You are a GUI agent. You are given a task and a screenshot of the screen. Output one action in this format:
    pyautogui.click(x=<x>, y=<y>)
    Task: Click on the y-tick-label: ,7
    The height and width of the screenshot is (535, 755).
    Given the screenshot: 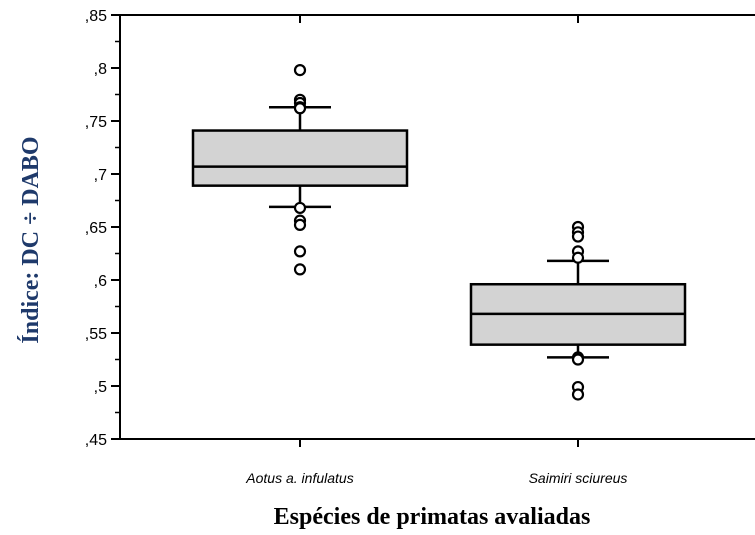 What is the action you would take?
    pyautogui.click(x=100, y=175)
    